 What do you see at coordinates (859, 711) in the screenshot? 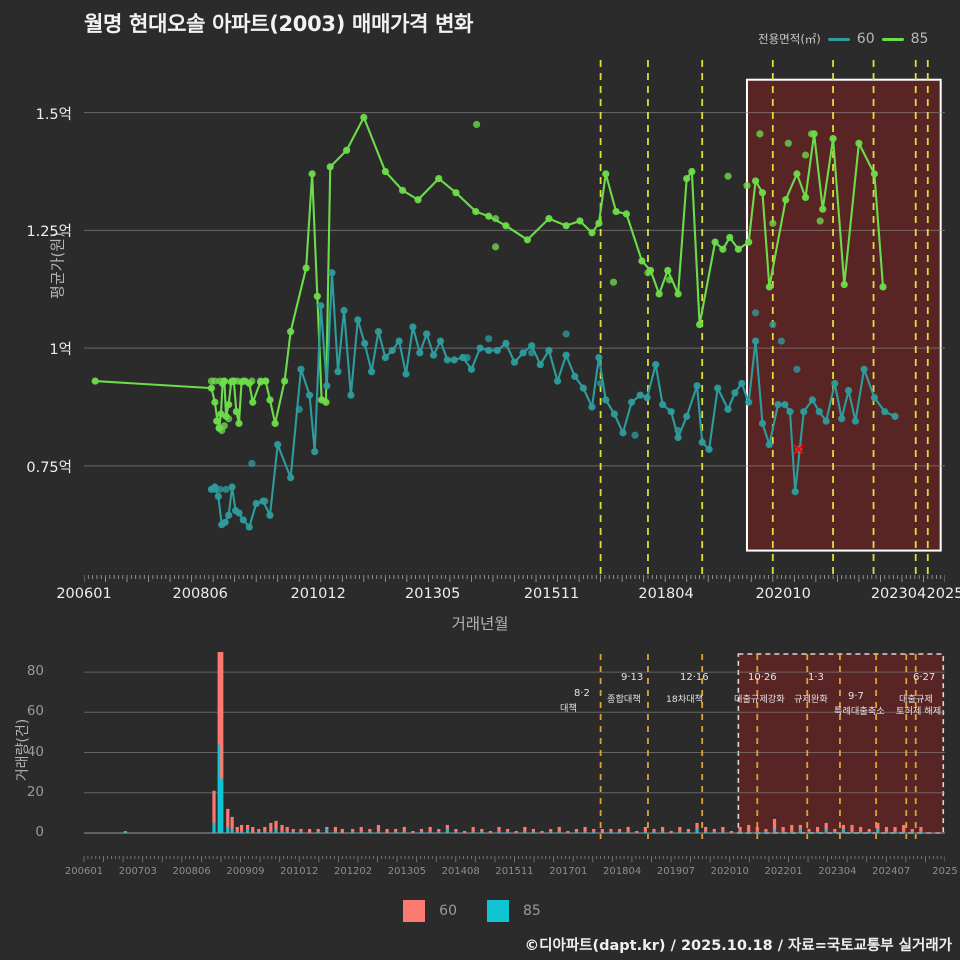
I see `policy-text-label: 특례대출축소` at bounding box center [859, 711].